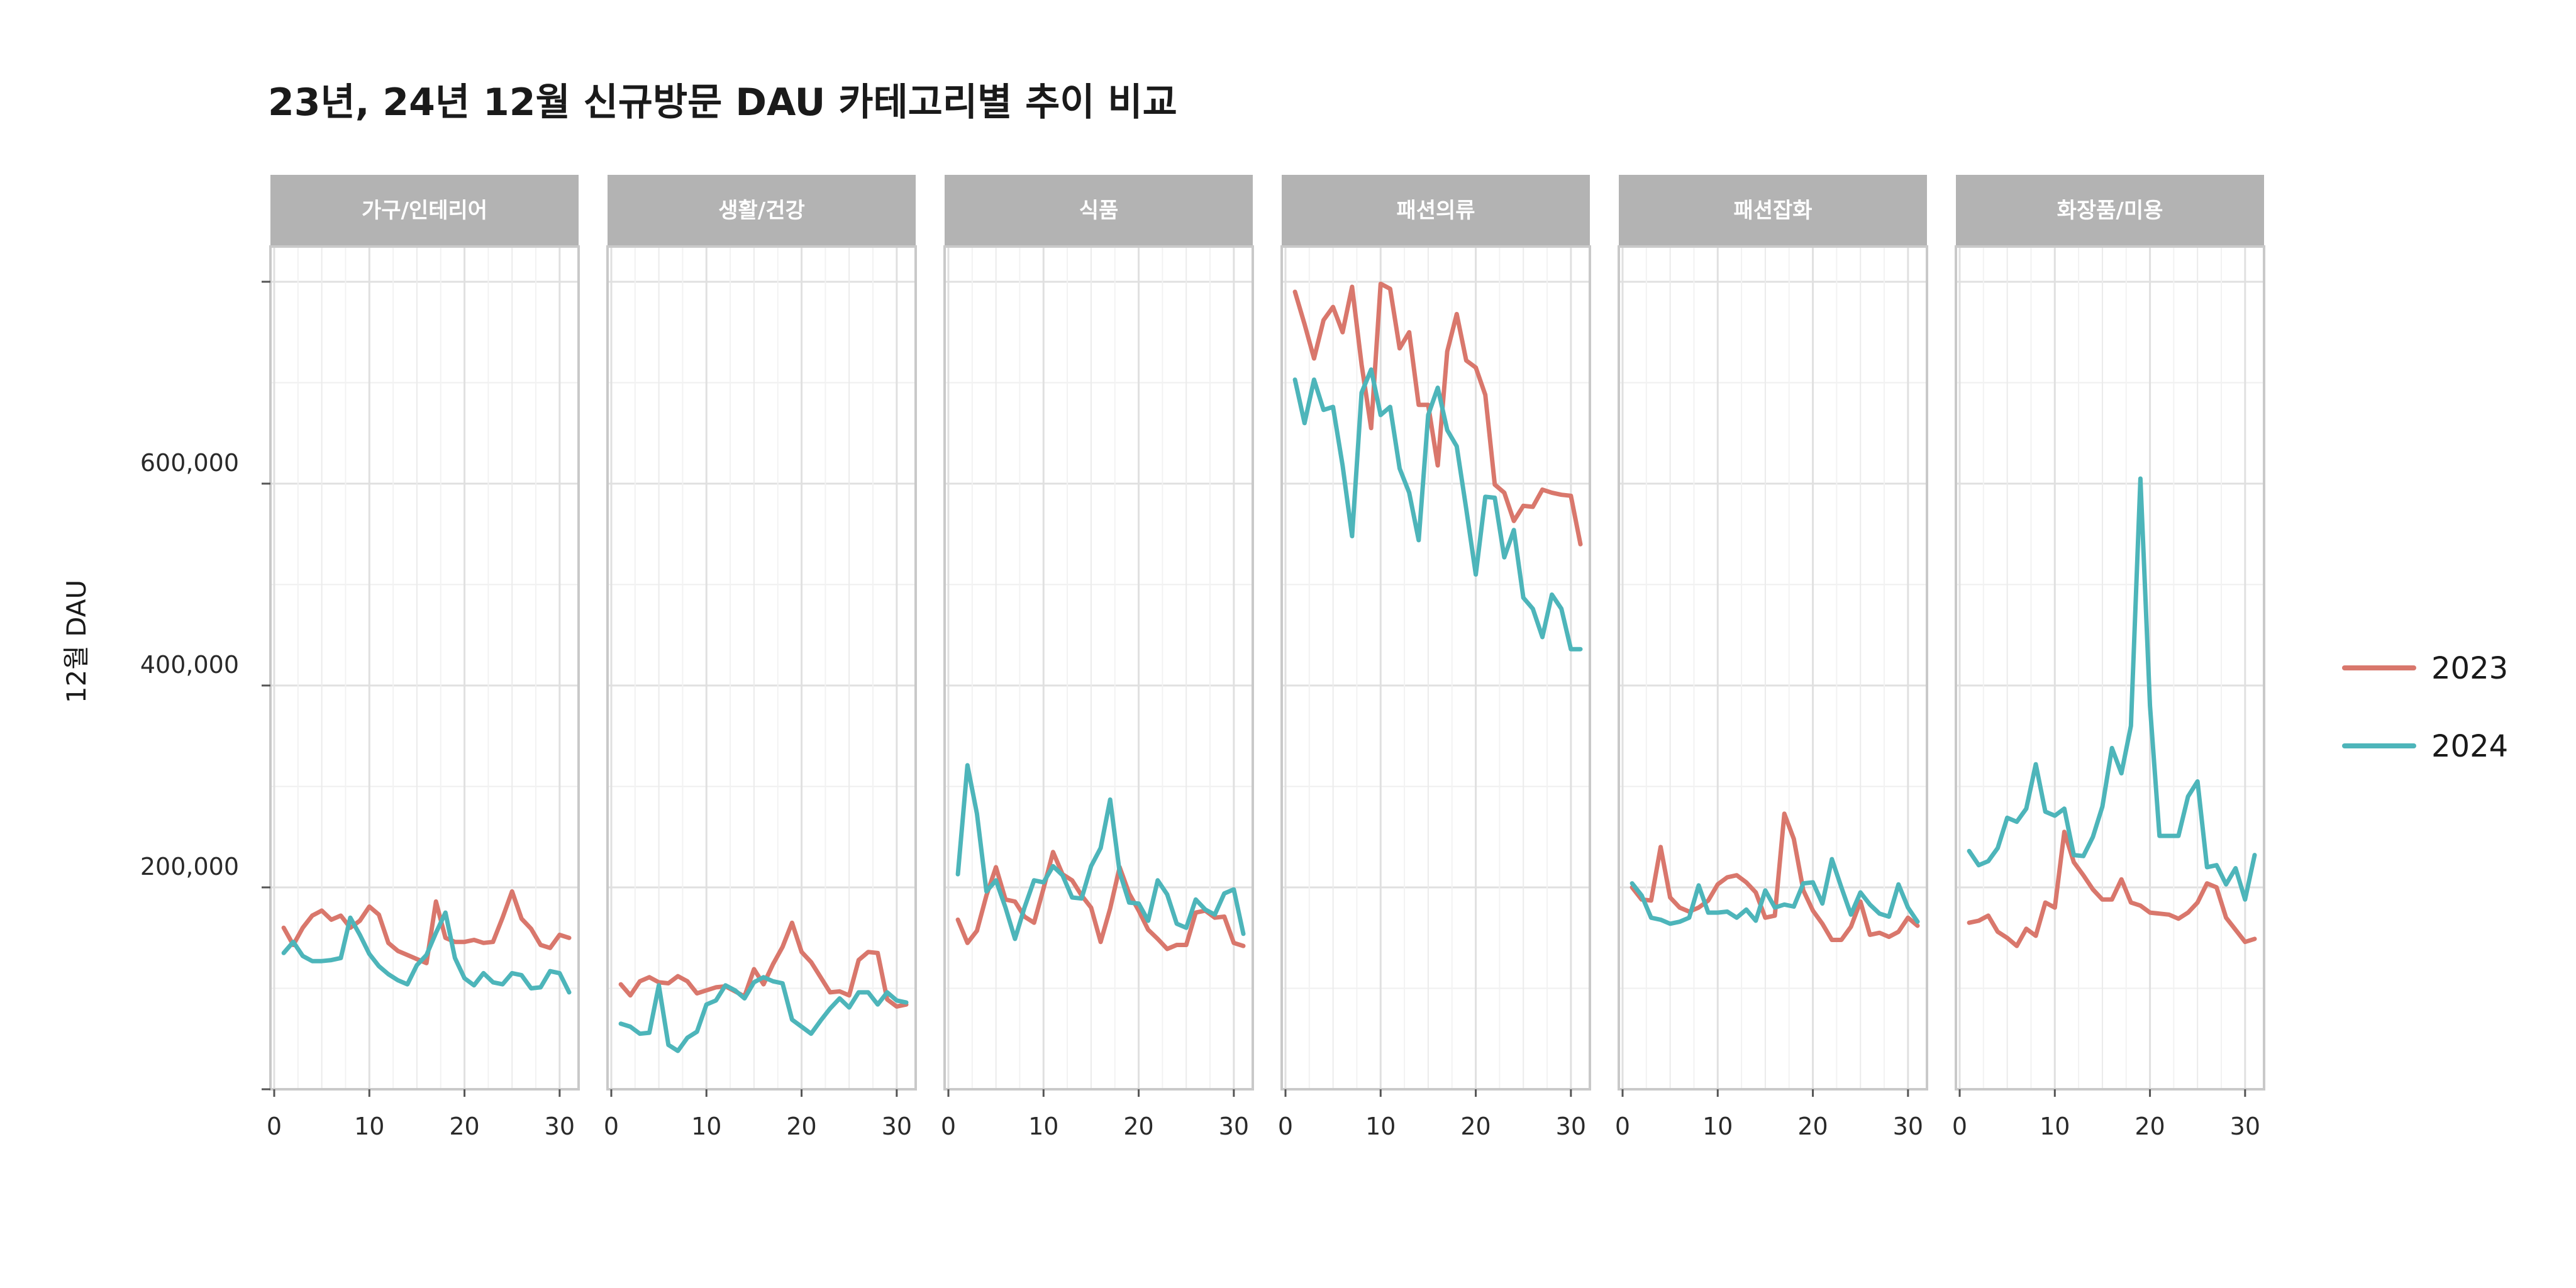 Image resolution: width=2576 pixels, height=1288 pixels. I want to click on facet-panel-3: 식품 0 10 20 30, so click(1097, 657).